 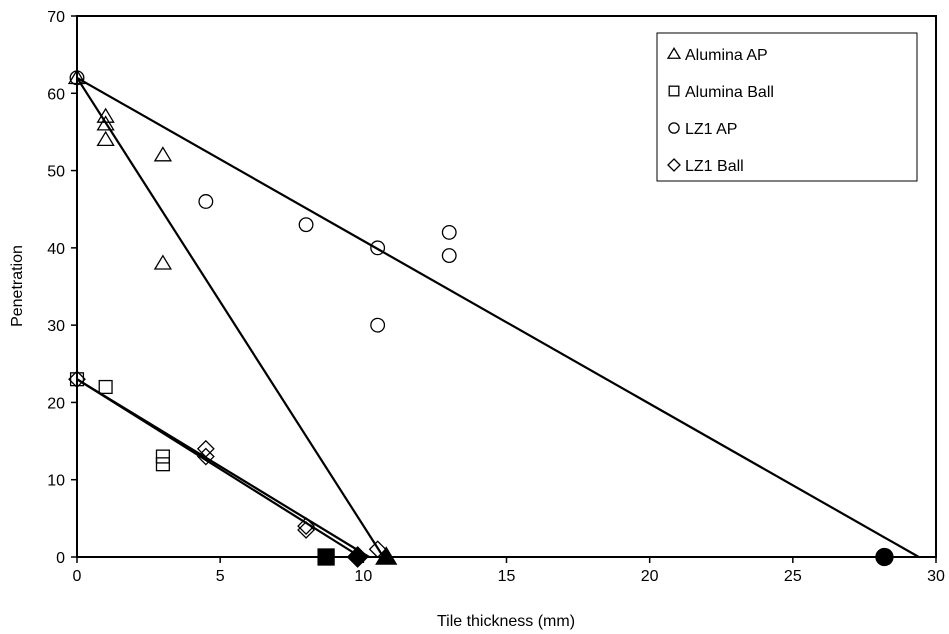 What do you see at coordinates (60, 558) in the screenshot?
I see `y-tick-label: 0` at bounding box center [60, 558].